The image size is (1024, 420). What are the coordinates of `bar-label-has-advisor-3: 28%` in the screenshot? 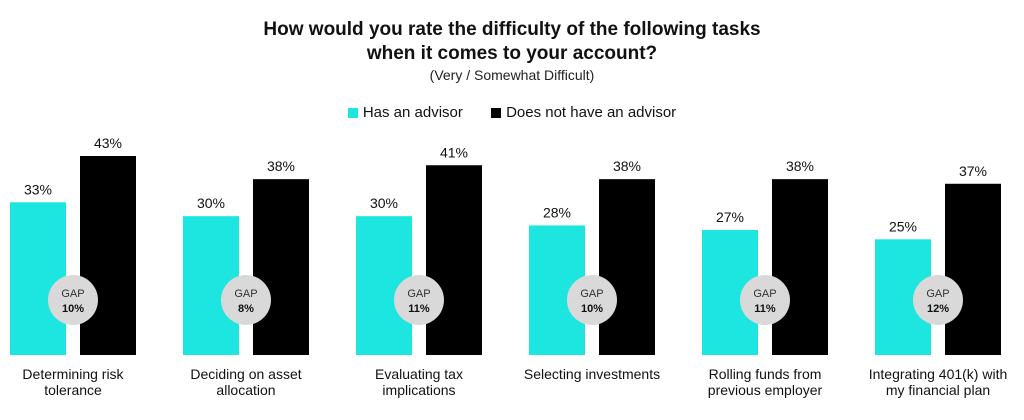 It's located at (557, 212).